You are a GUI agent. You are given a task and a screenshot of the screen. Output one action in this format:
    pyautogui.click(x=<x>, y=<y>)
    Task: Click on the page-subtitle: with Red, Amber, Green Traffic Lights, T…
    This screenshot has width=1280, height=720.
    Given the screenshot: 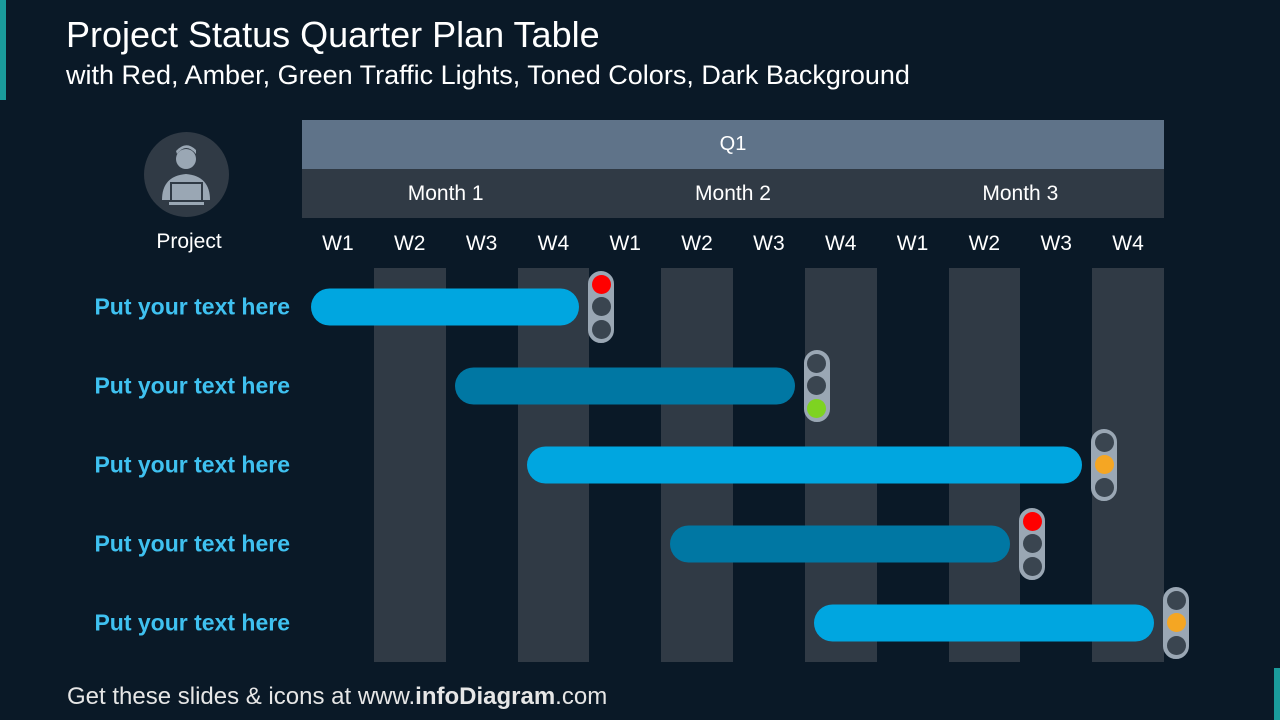 What is the action you would take?
    pyautogui.click(x=488, y=75)
    